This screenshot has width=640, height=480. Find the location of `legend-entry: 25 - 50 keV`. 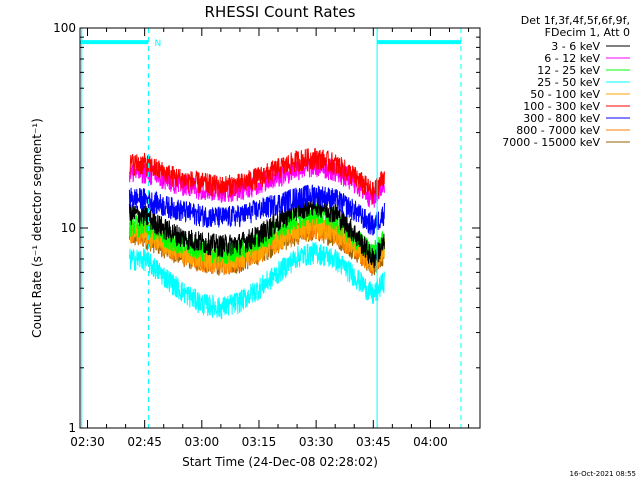

legend-entry: 25 - 50 keV is located at coordinates (568, 82).